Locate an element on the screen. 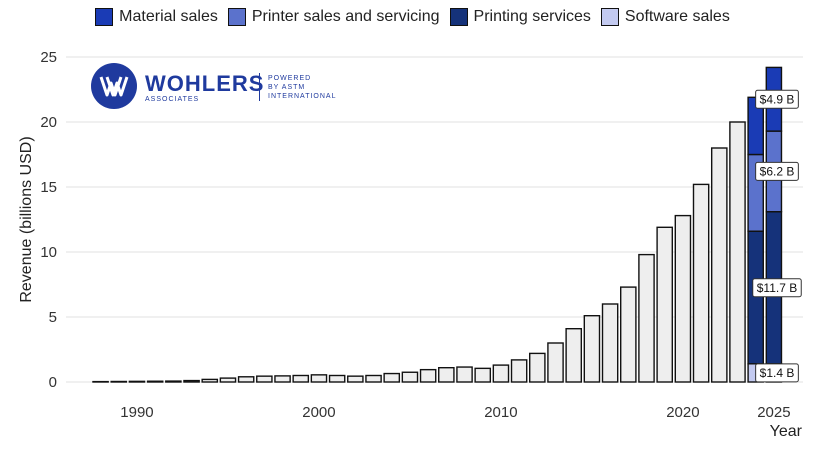 This screenshot has height=450, width=825. stacked-bar-segment is located at coordinates (755, 297).